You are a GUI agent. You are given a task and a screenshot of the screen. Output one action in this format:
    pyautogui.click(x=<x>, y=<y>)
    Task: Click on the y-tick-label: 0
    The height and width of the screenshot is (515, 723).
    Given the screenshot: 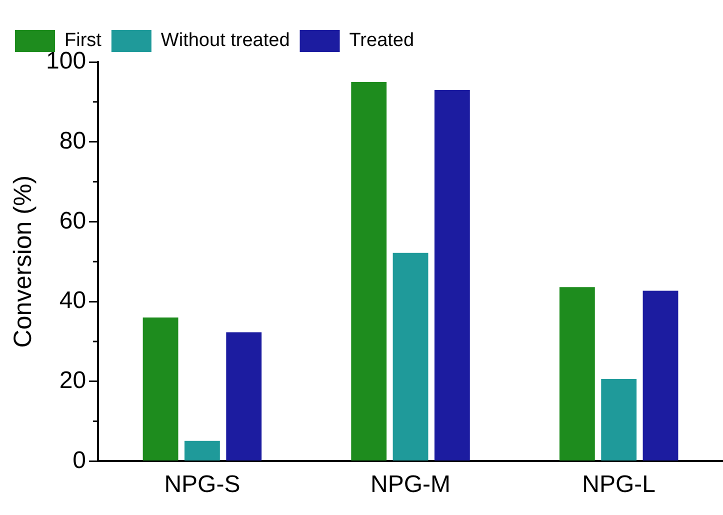 What is the action you would take?
    pyautogui.click(x=79, y=460)
    